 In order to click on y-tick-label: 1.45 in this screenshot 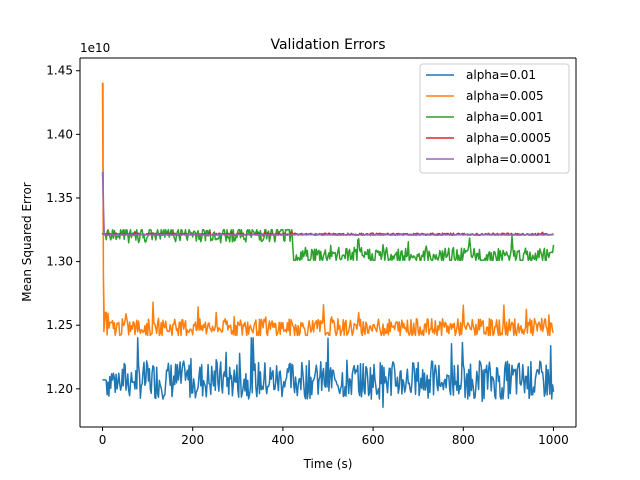, I will do `click(59, 71)`.